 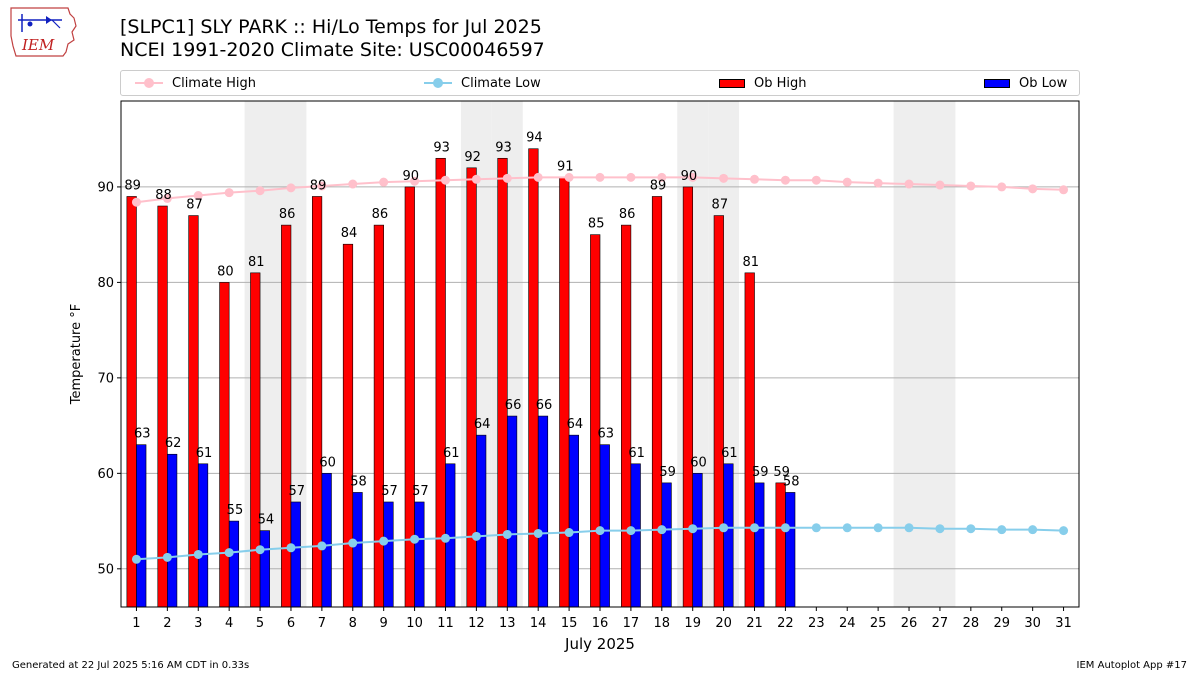 I want to click on ob-low-label-day-5: 54, so click(x=266, y=520).